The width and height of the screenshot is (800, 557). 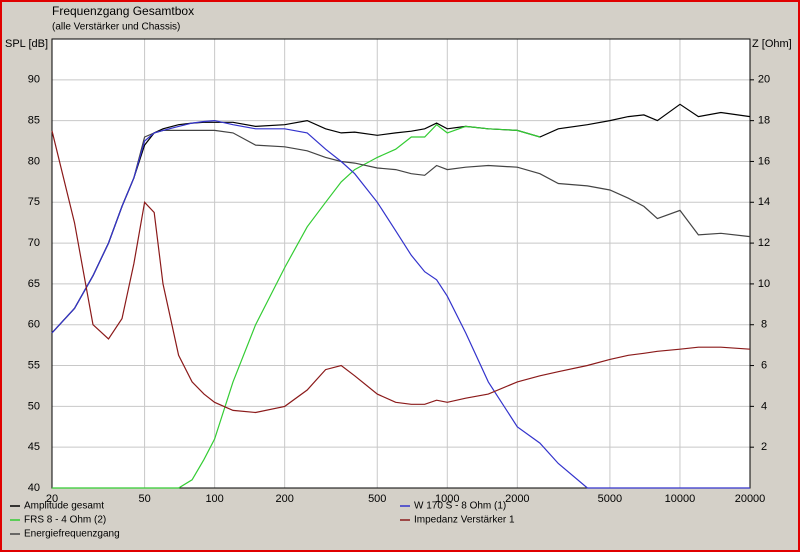 I want to click on x-tick-label: 5000, so click(x=610, y=499).